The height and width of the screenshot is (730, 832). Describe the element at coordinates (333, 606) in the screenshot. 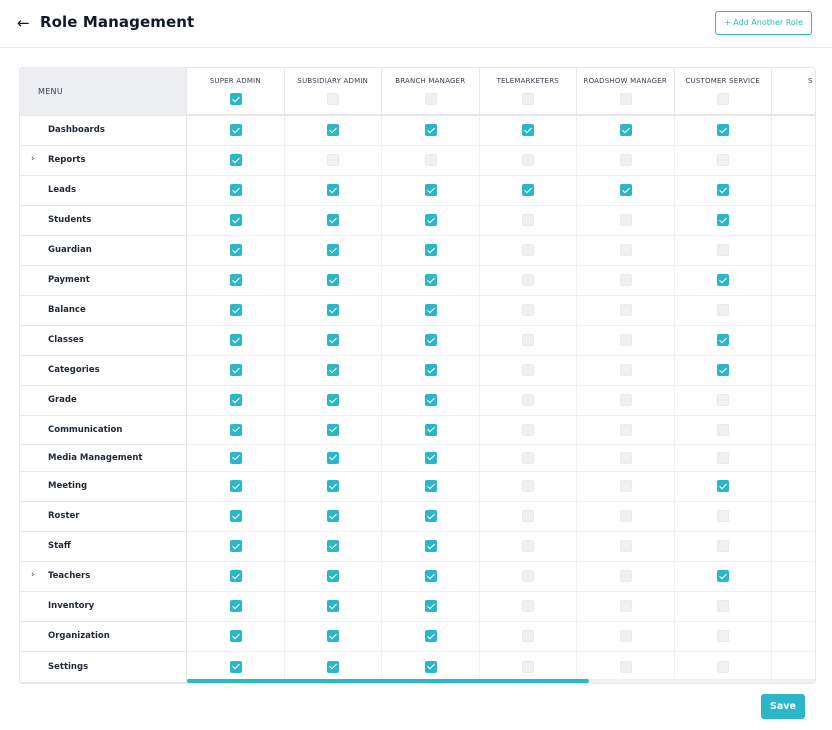

I see `permission-checkbox-inventory-subsidiary-admin` at that location.